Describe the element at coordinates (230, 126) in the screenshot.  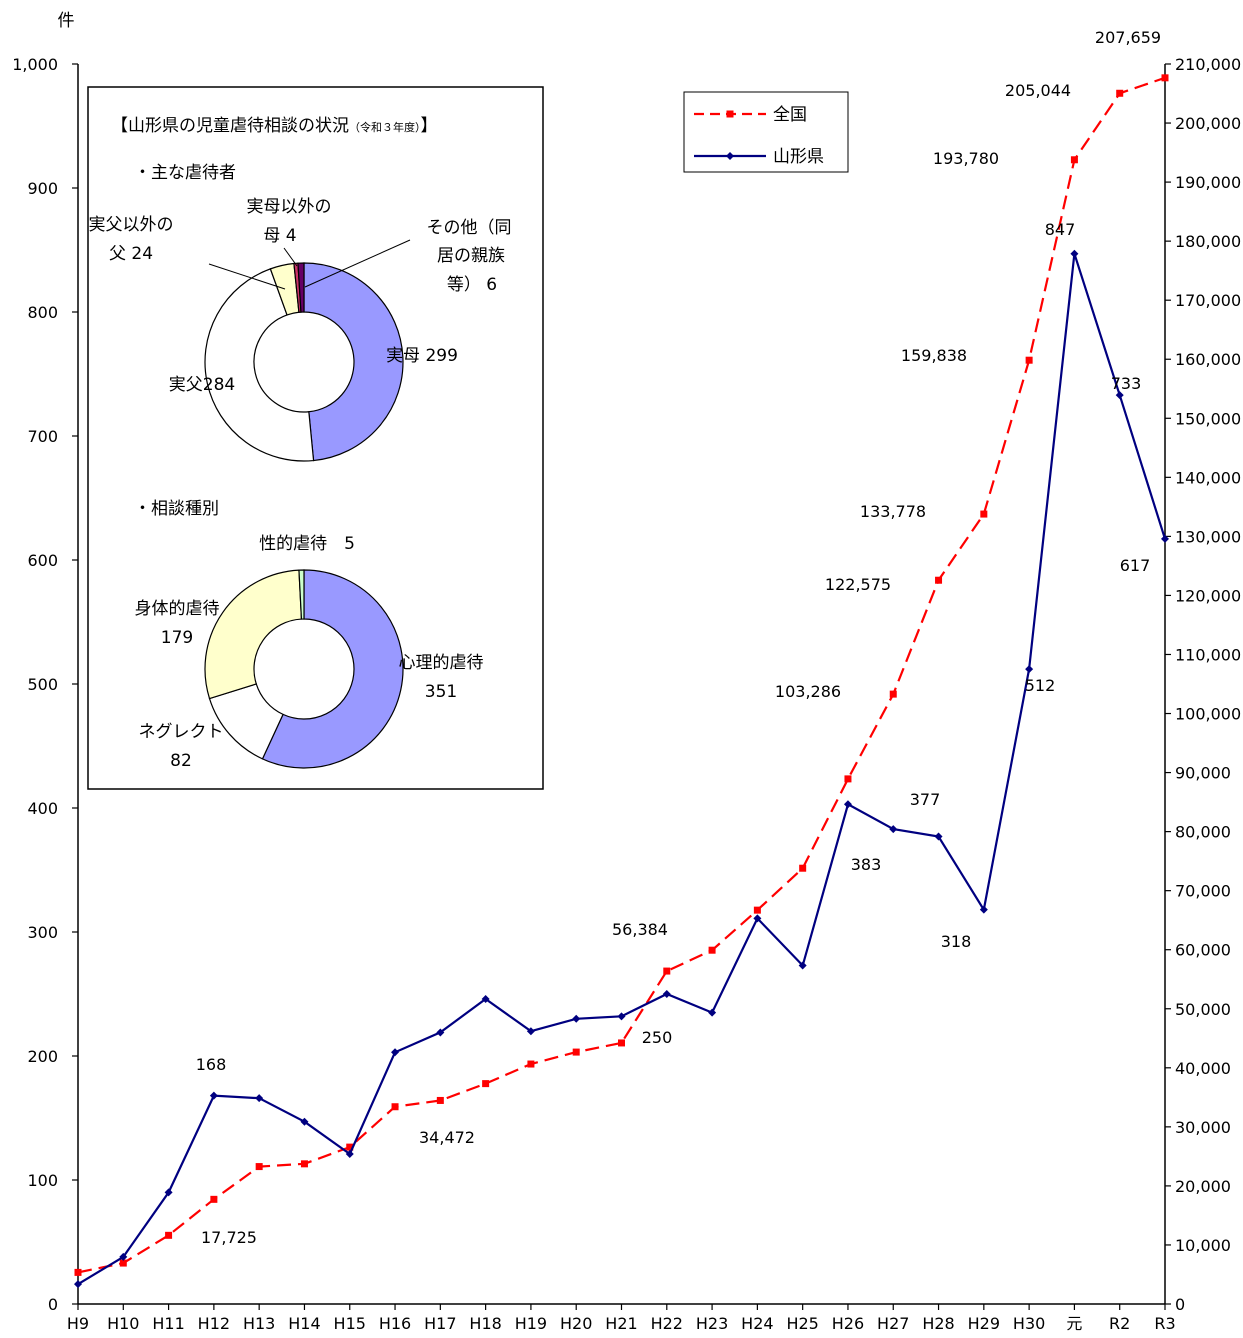
I see `panel-title-main: 【山形県の児童虐待相談の状況` at that location.